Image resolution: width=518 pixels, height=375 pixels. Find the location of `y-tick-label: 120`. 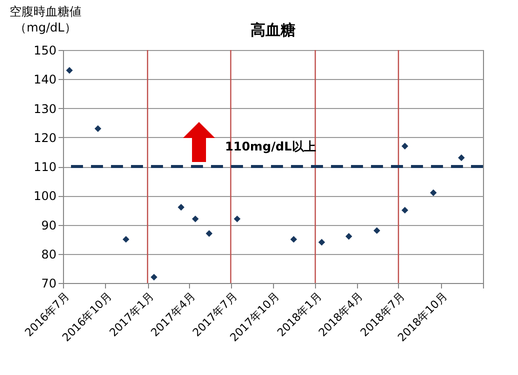

y-tick-label: 120 is located at coordinates (45, 137).